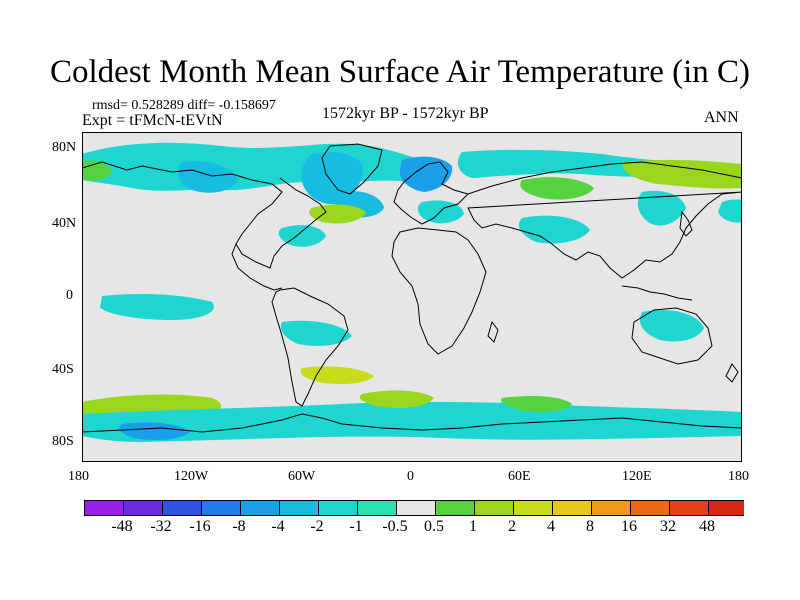  Describe the element at coordinates (519, 476) in the screenshot. I see `lon-tick-60e: 60E` at that location.